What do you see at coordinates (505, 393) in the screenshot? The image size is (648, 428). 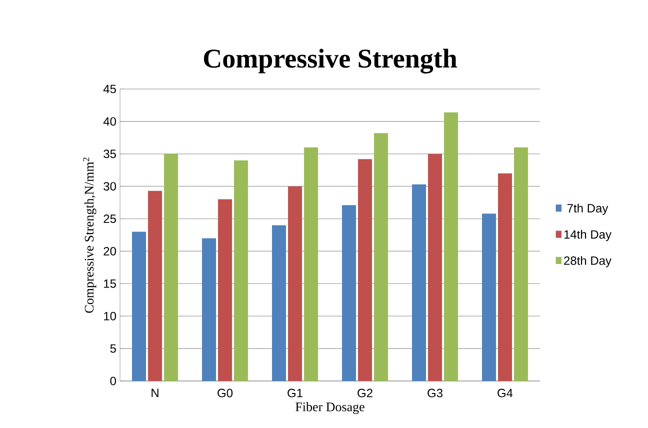 I see `x-tick-label: G4` at bounding box center [505, 393].